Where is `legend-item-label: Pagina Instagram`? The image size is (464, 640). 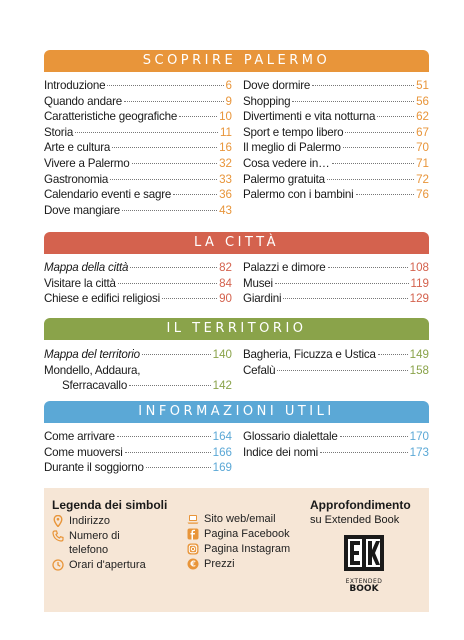 legend-item-label: Pagina Instagram is located at coordinates (247, 549).